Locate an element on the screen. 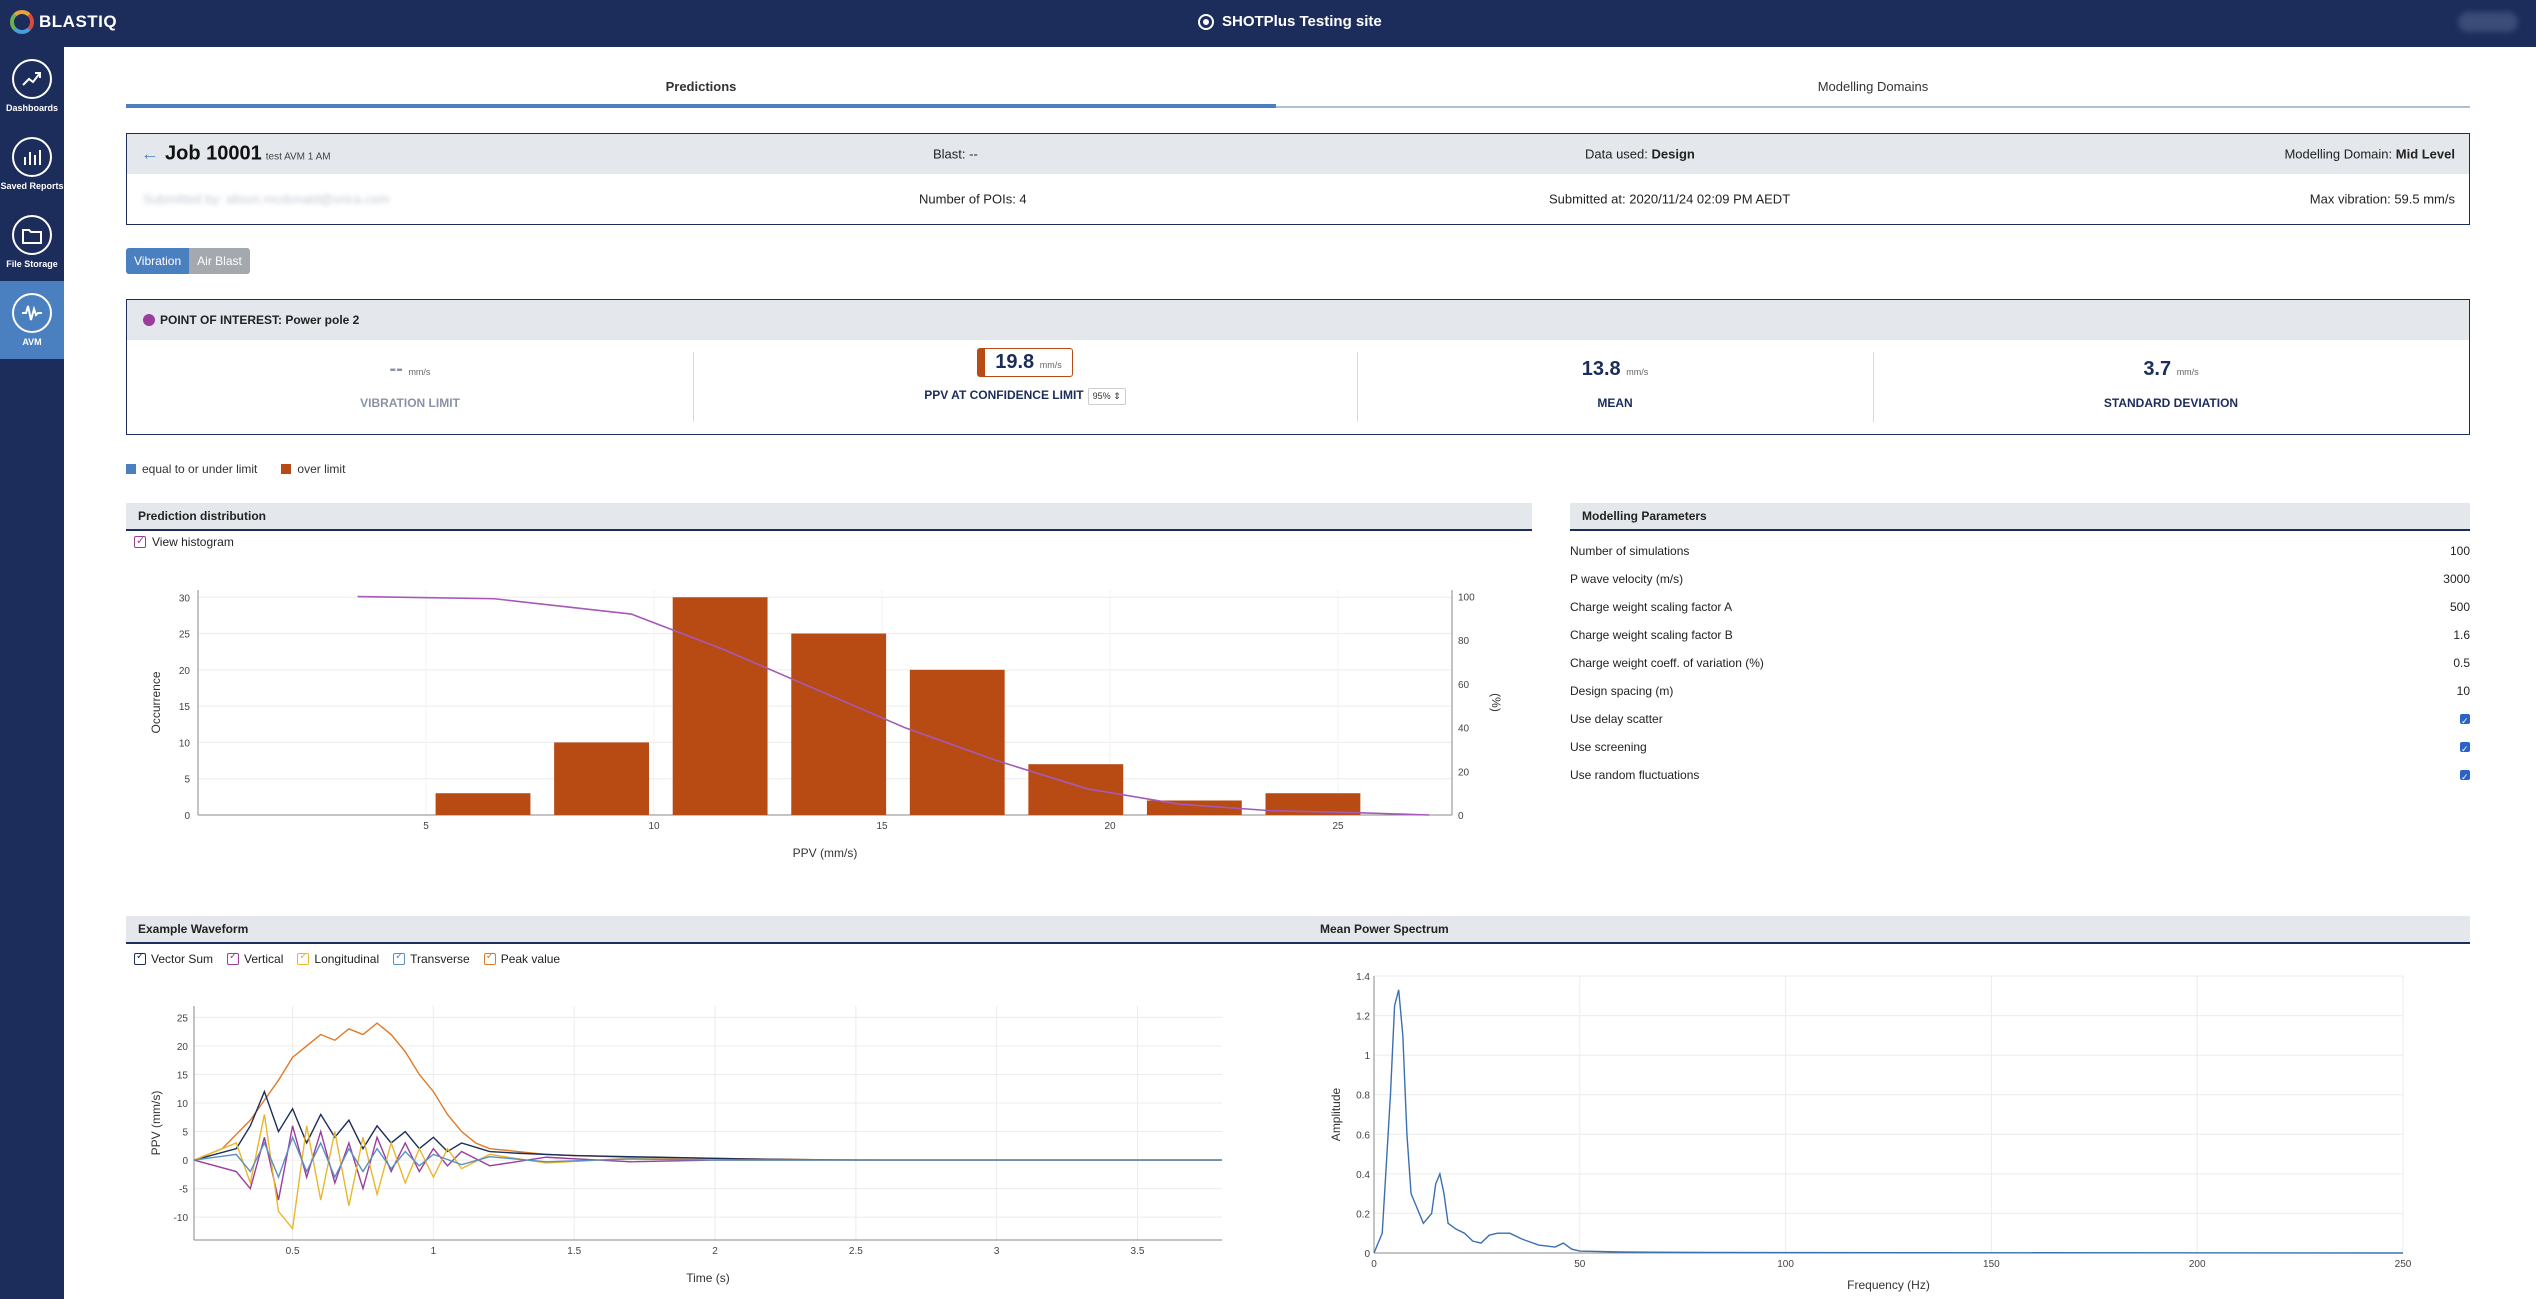 This screenshot has width=2536, height=1299. param-label: Design spacing (m) is located at coordinates (1622, 691).